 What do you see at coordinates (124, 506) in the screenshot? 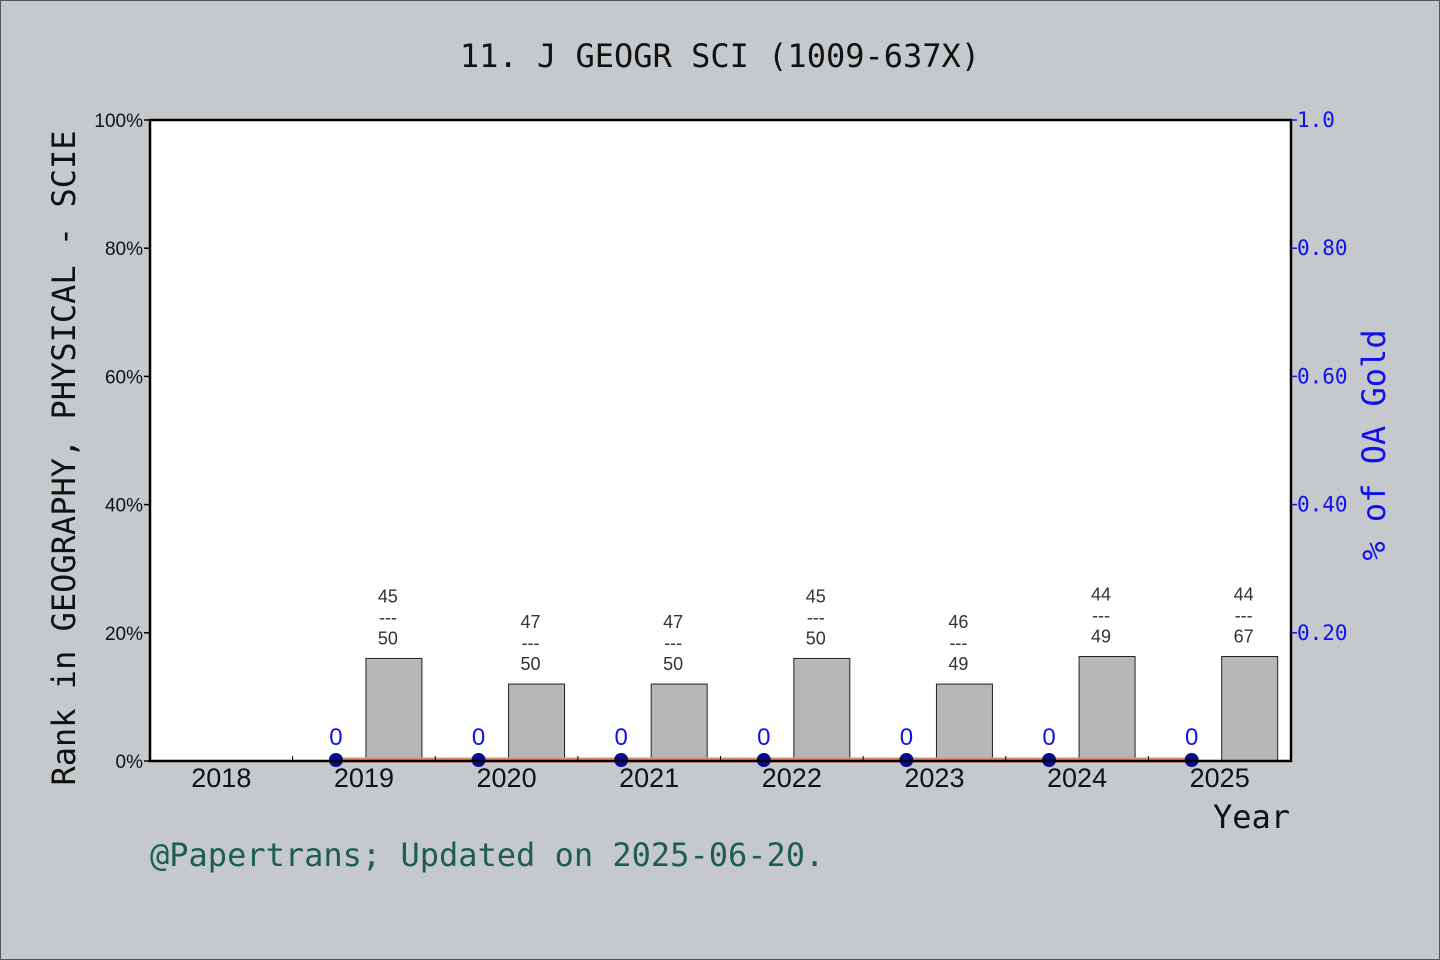
I see `y-tick-label: 40%` at bounding box center [124, 506].